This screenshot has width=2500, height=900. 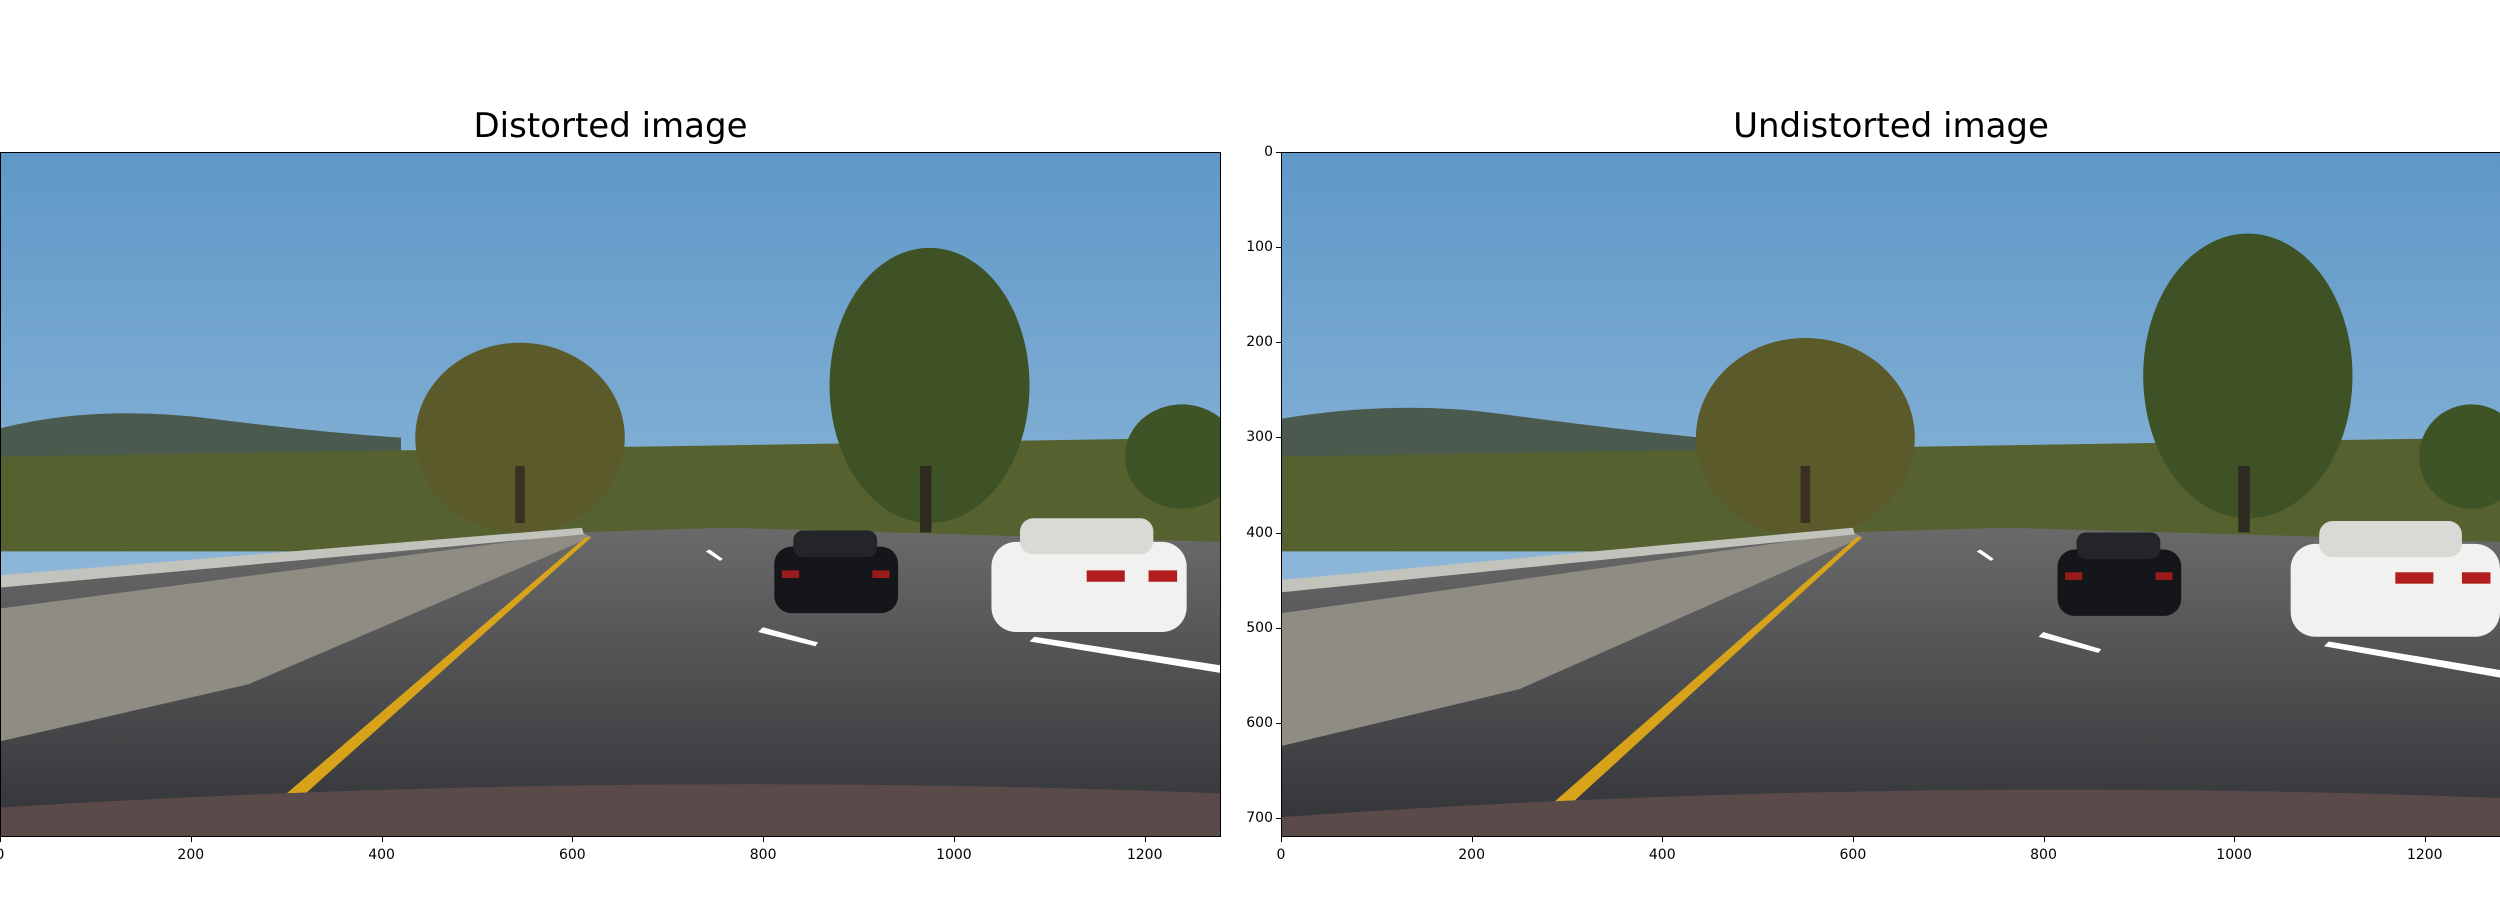 I want to click on x-tick-label-undistorted: 0, so click(x=1281, y=855).